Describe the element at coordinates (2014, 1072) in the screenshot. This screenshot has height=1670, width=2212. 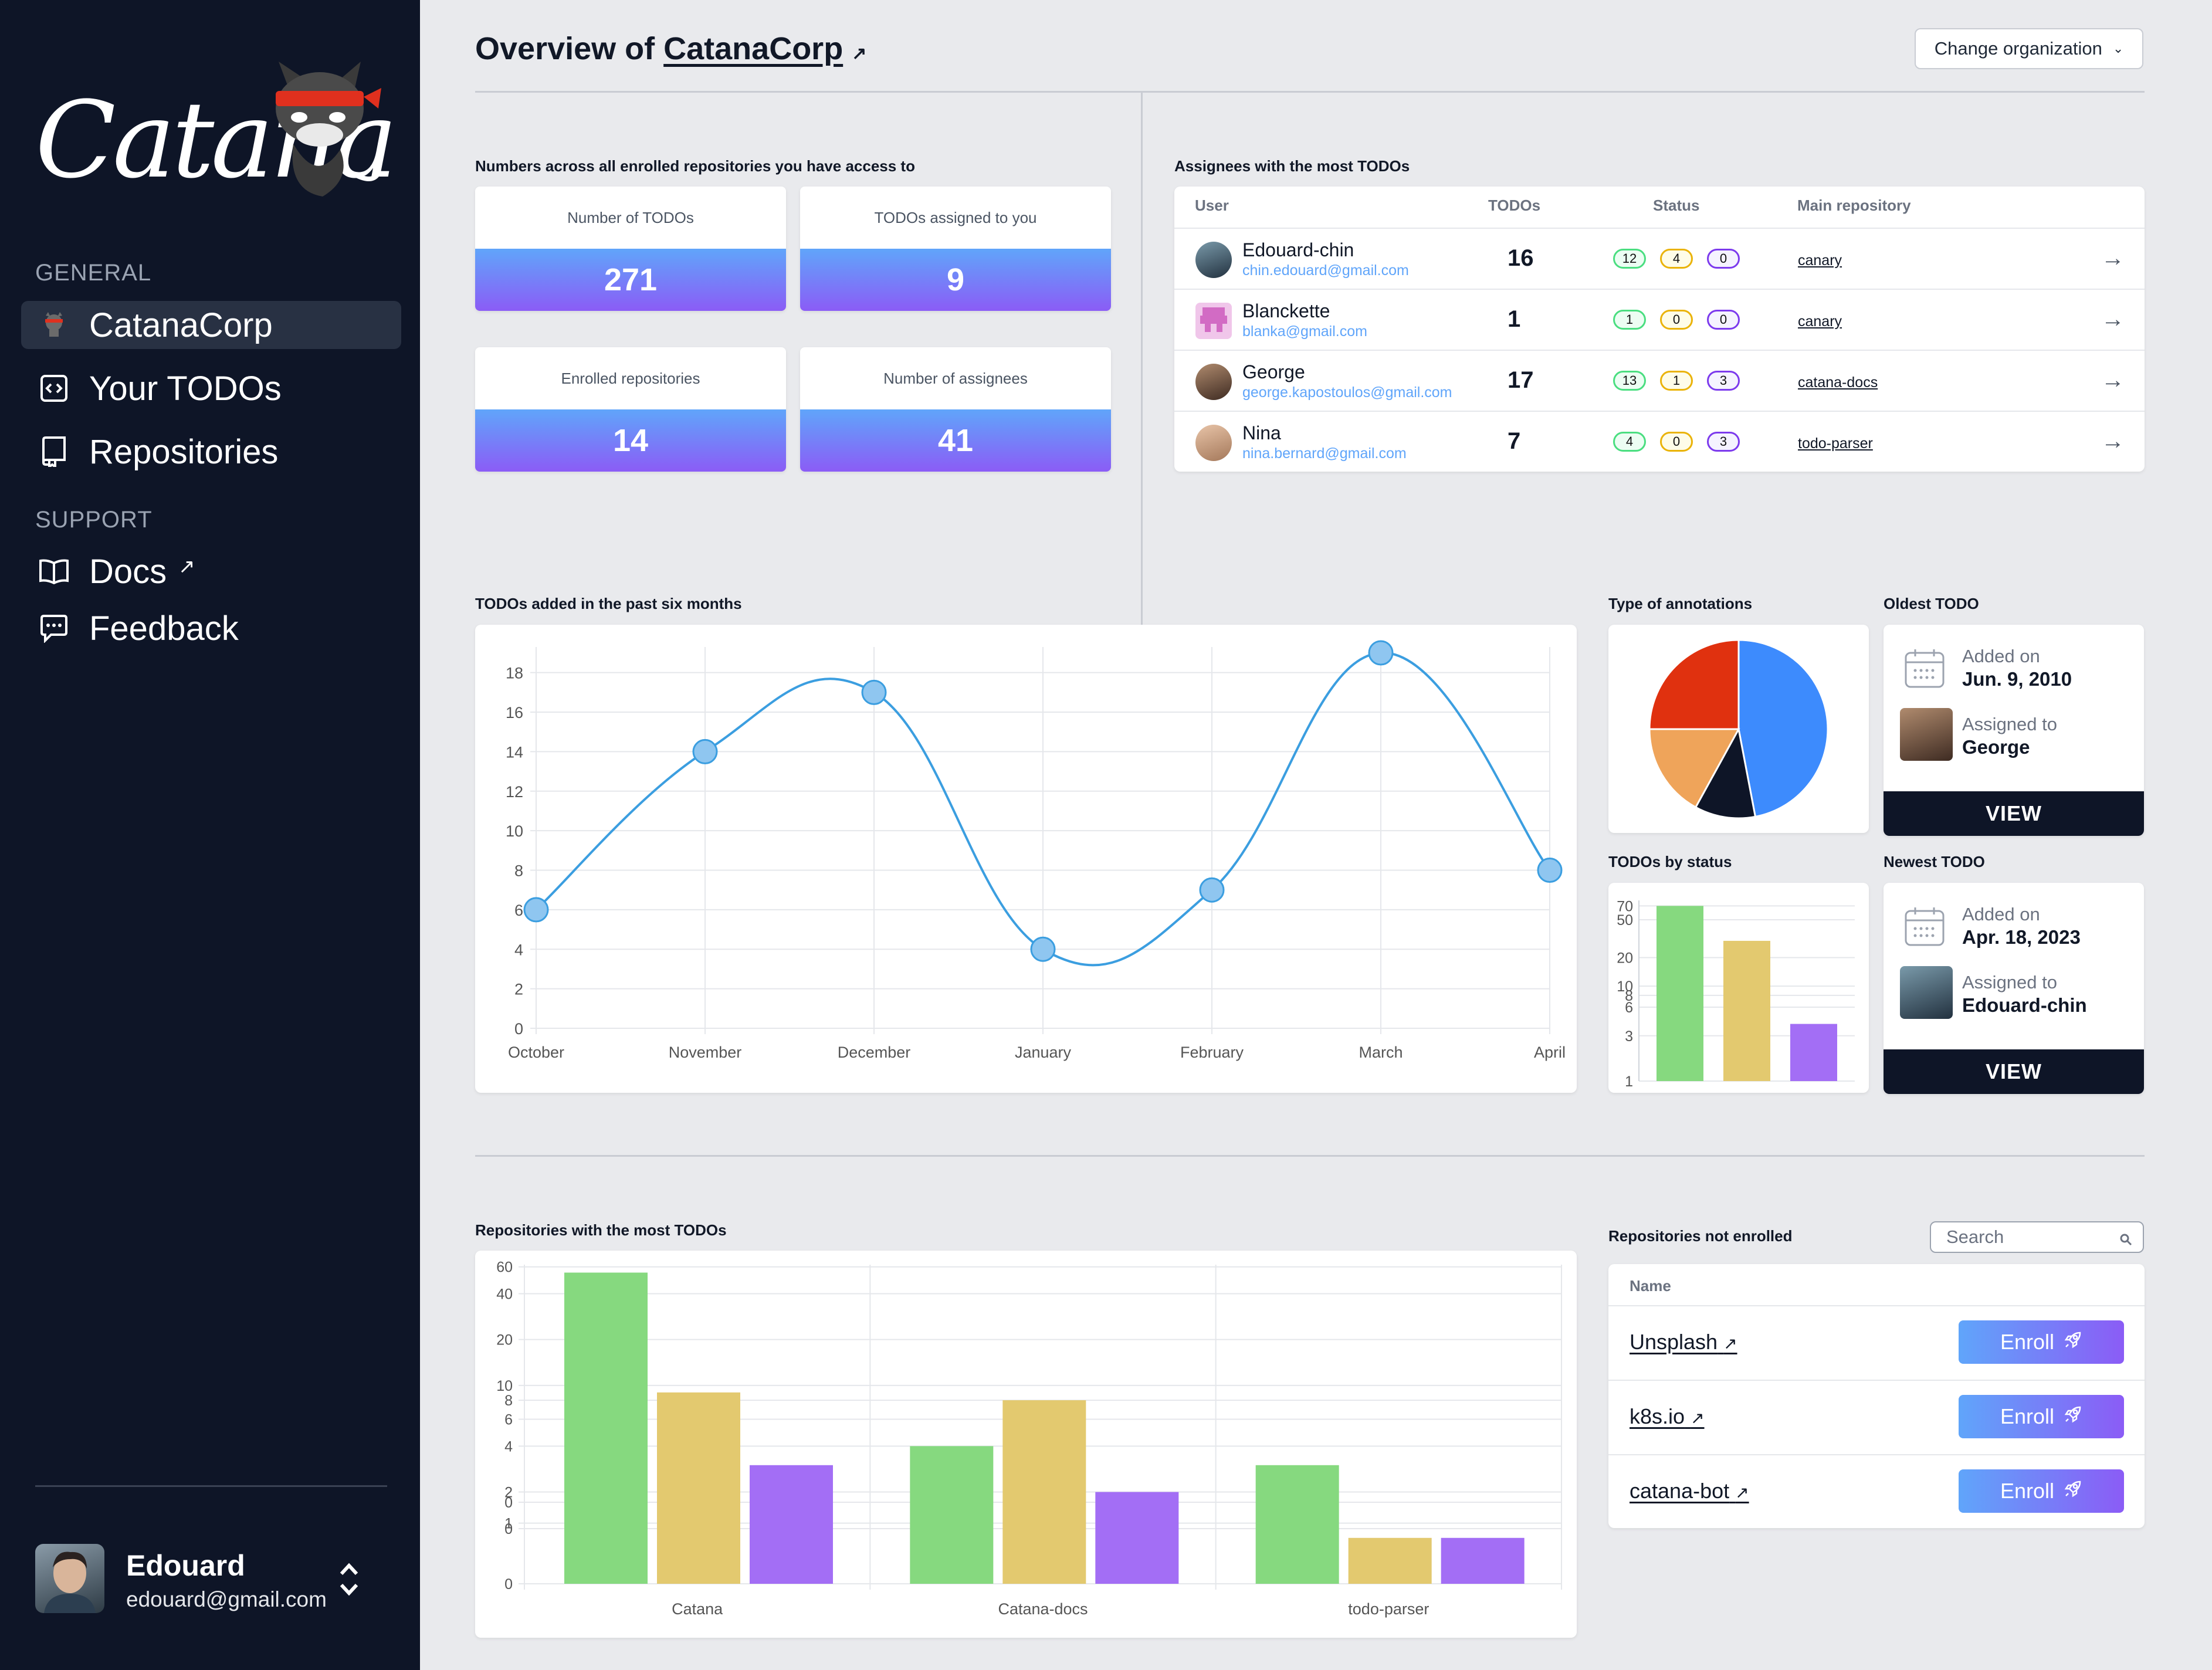
I see `view-newest-button: VIEW` at that location.